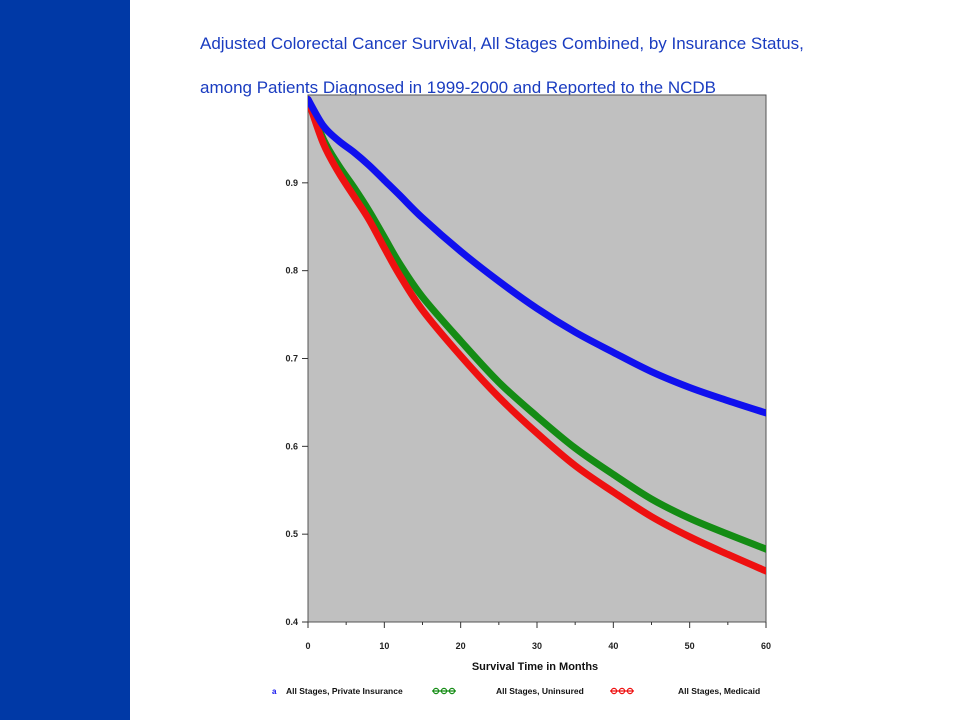  What do you see at coordinates (613, 646) in the screenshot?
I see `x-tick-label: 40` at bounding box center [613, 646].